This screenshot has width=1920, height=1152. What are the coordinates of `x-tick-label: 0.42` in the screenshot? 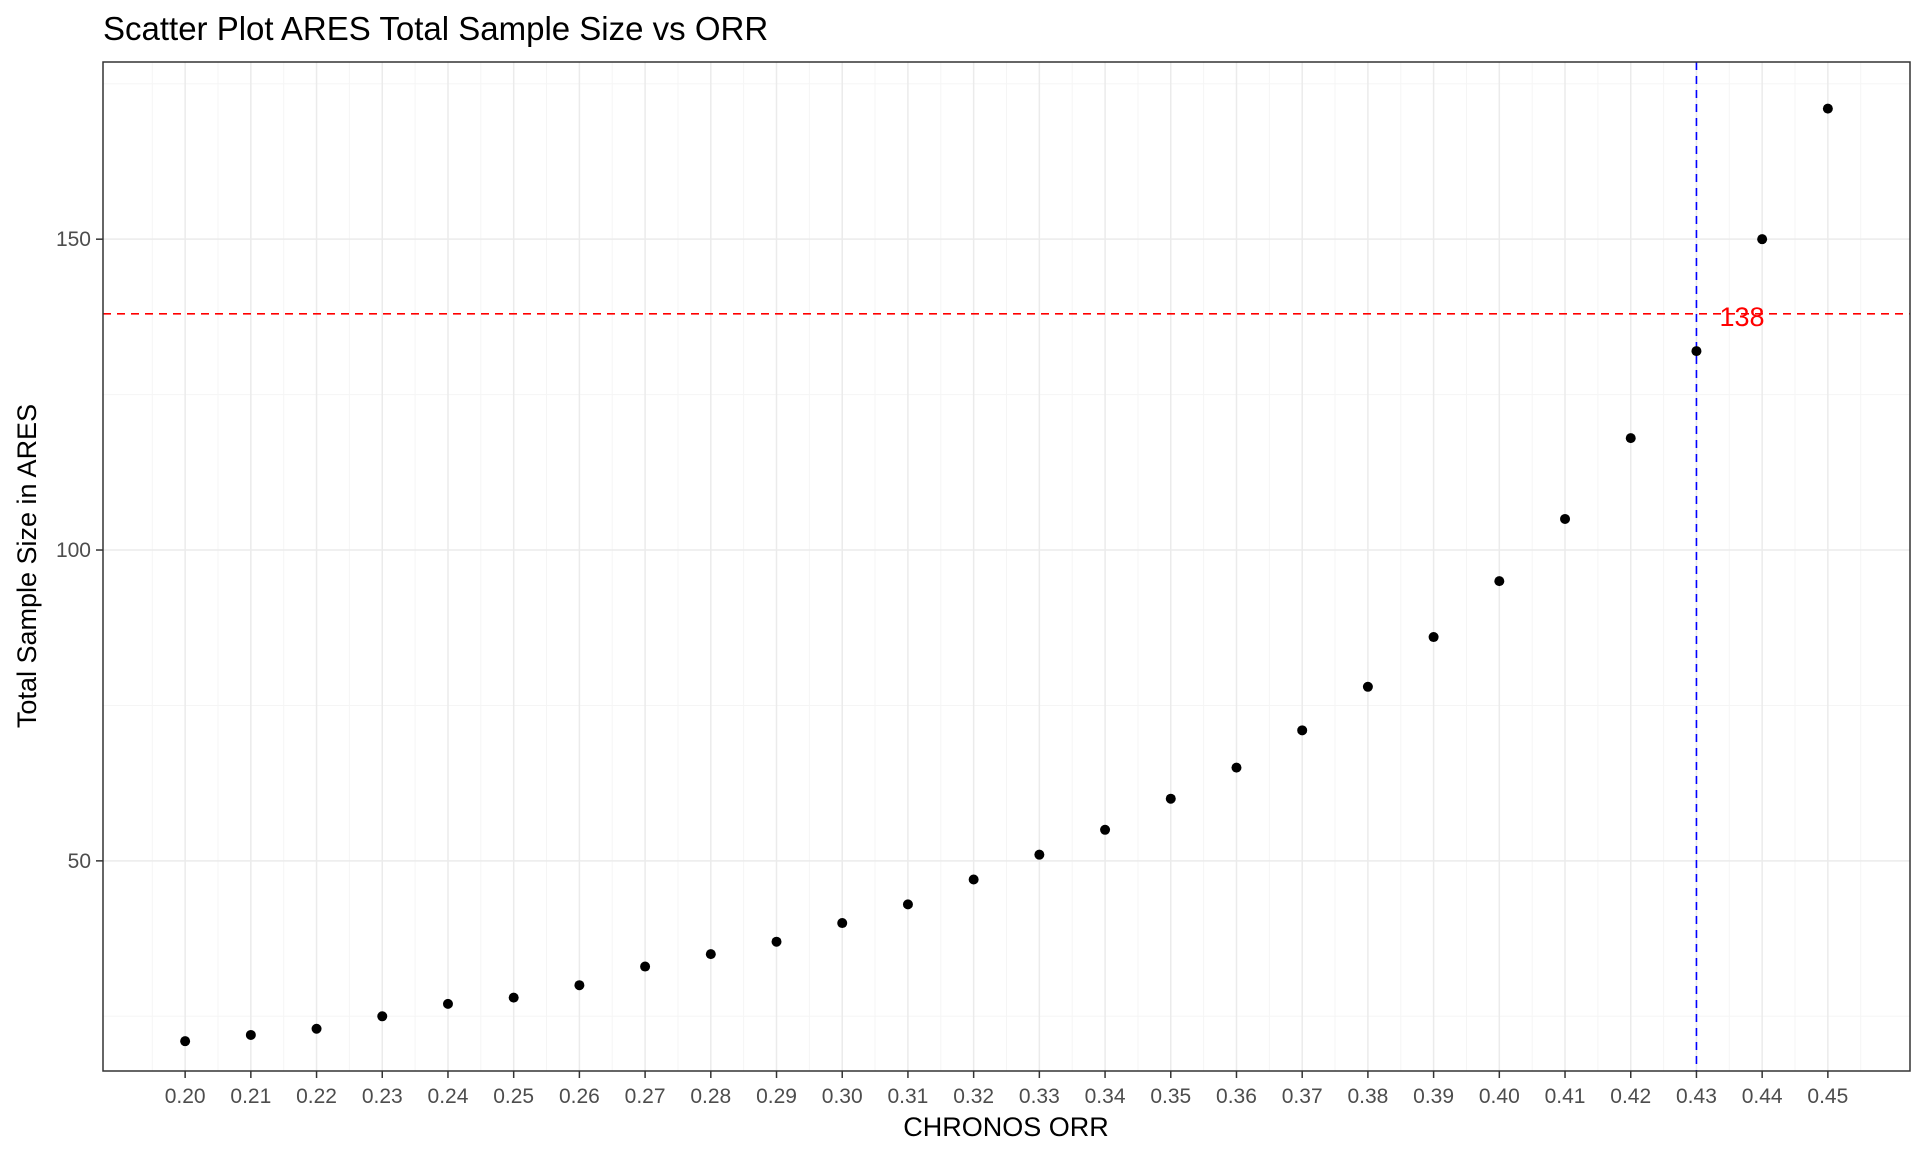 It's located at (1630, 1096).